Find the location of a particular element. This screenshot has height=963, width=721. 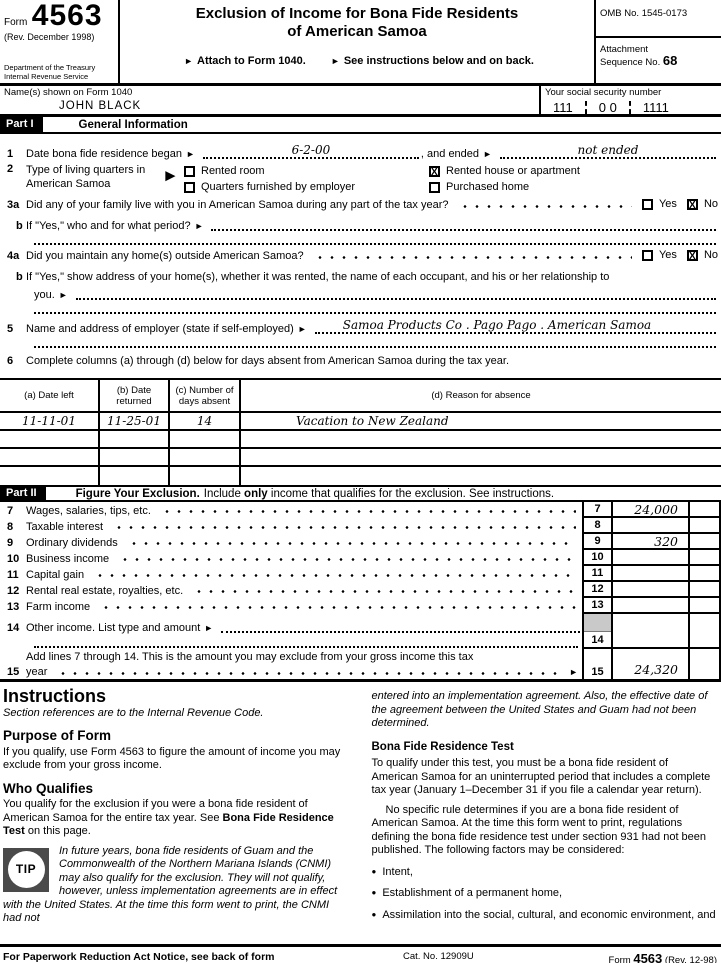

line-10: 10 Business income 10 is located at coordinates (360, 558).